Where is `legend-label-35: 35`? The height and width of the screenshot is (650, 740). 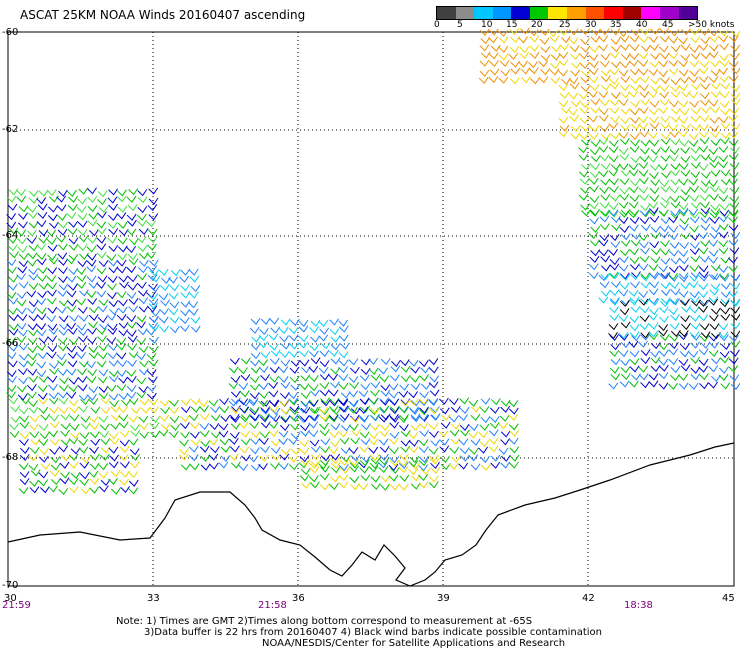 legend-label-35: 35 is located at coordinates (616, 25).